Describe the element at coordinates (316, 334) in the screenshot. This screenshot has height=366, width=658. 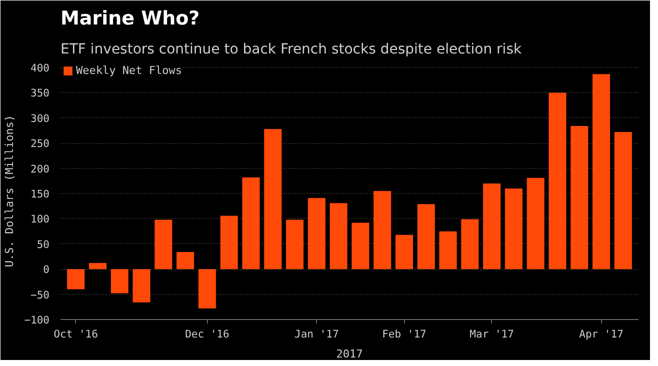
I see `x-tick-label: Jan '17` at that location.